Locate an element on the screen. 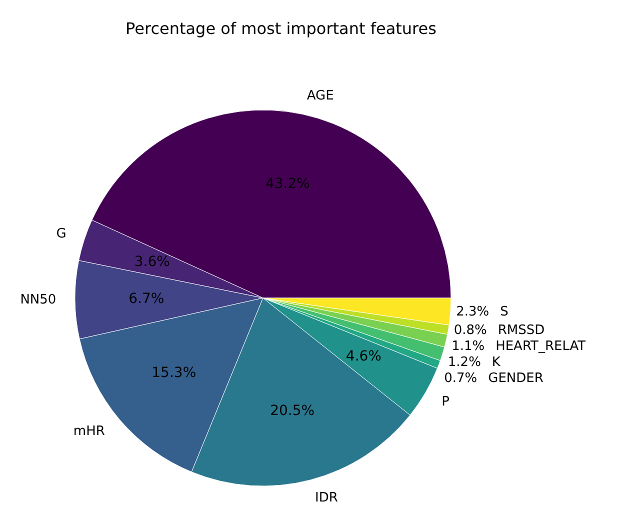  slice-label: IDR is located at coordinates (326, 498).